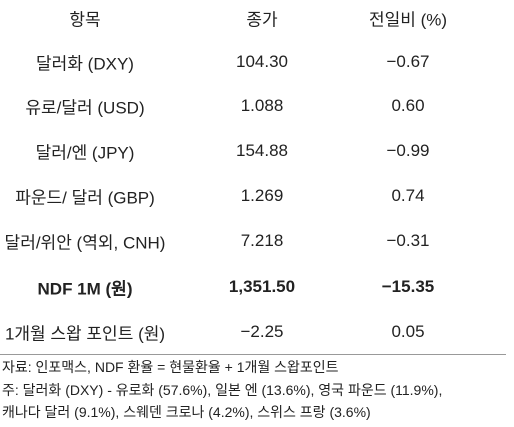 This screenshot has width=514, height=427. I want to click on header-cell: 항목, so click(85, 20).